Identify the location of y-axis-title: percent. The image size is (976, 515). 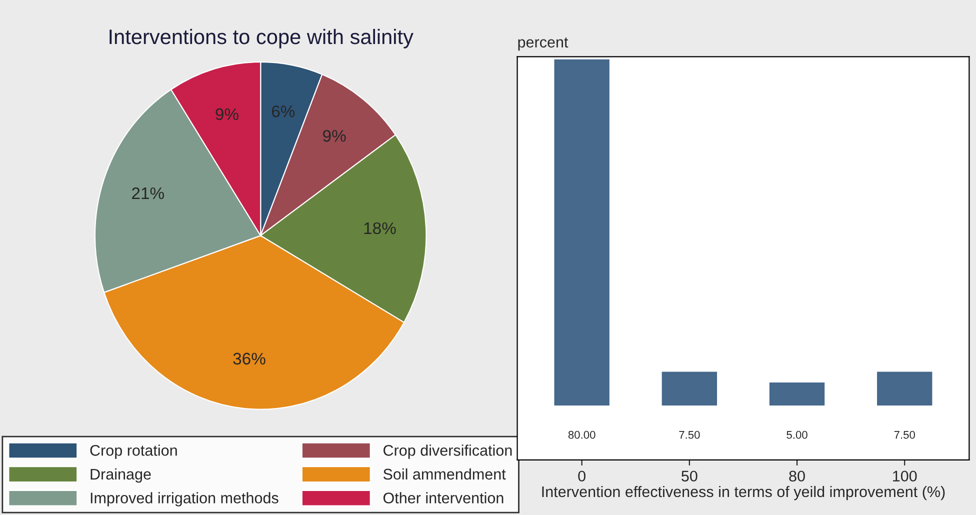
(543, 44).